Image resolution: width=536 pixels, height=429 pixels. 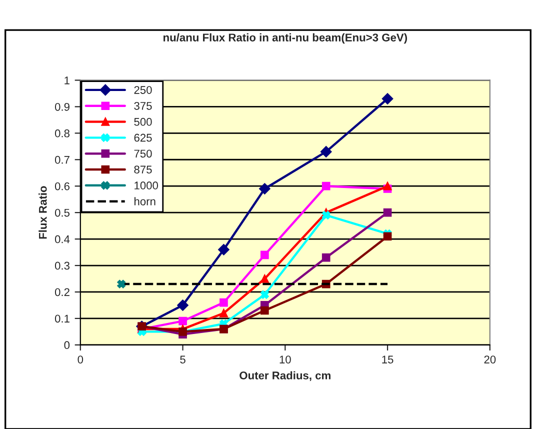 What do you see at coordinates (62, 186) in the screenshot?
I see `y-tick-label: 0.6` at bounding box center [62, 186].